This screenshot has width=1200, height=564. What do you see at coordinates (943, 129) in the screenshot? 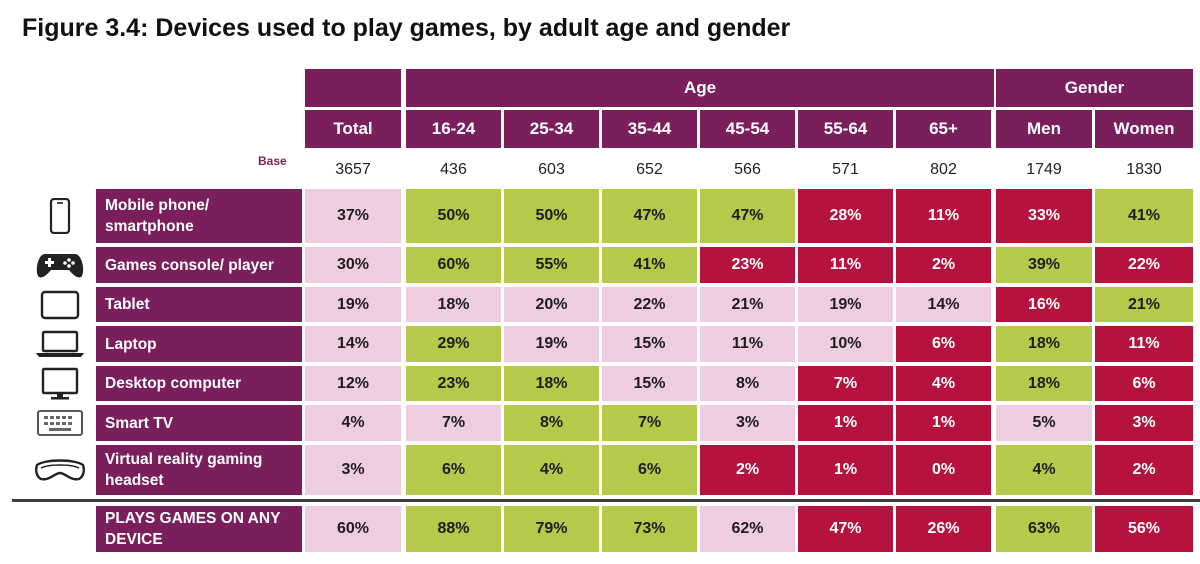
I see `column-header-65-: 65+` at bounding box center [943, 129].